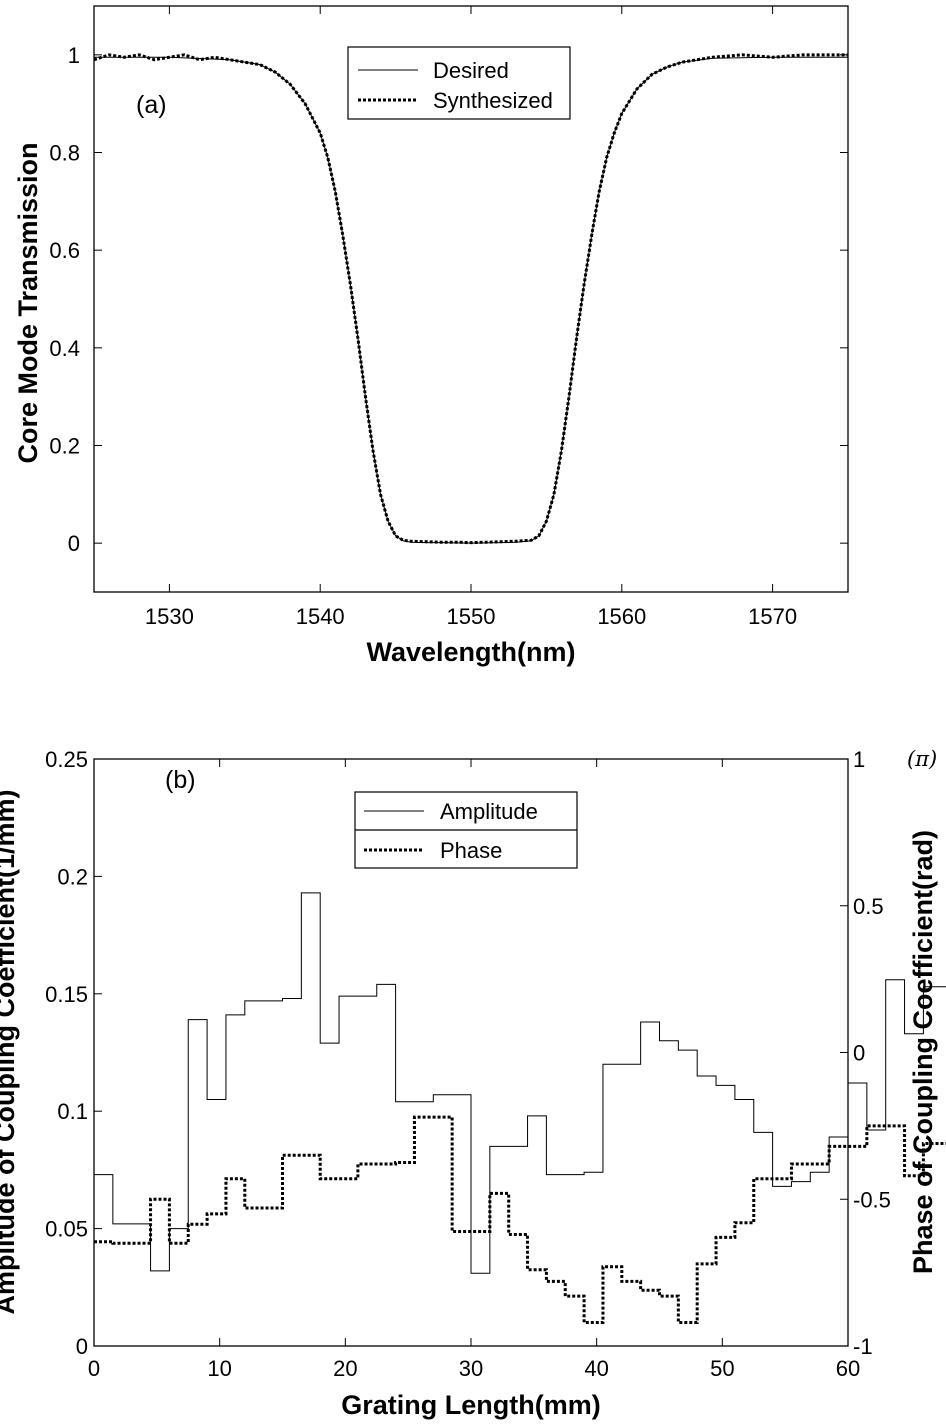 Image resolution: width=946 pixels, height=1424 pixels. Describe the element at coordinates (471, 70) in the screenshot. I see `legend-a-label-desired: Desired` at that location.